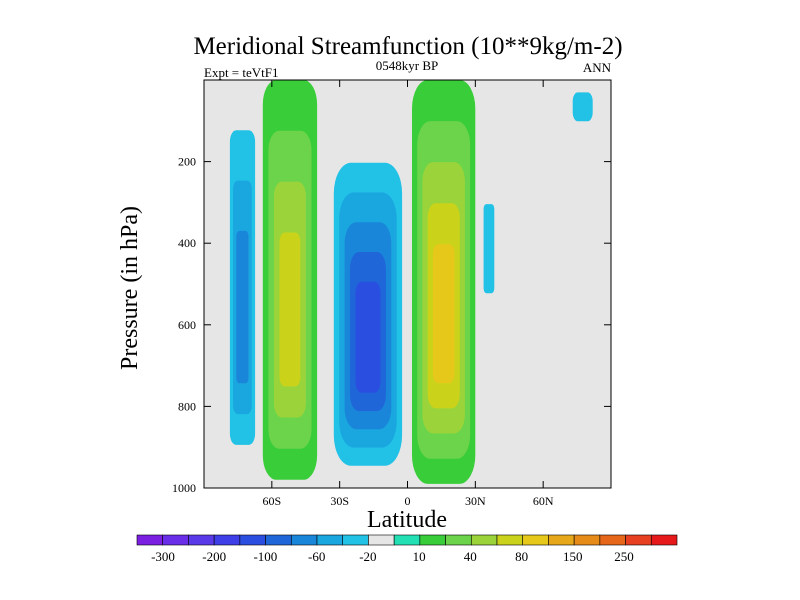 This screenshot has width=800, height=600. Describe the element at coordinates (184, 488) in the screenshot. I see `y-tick-label: 1000` at that location.